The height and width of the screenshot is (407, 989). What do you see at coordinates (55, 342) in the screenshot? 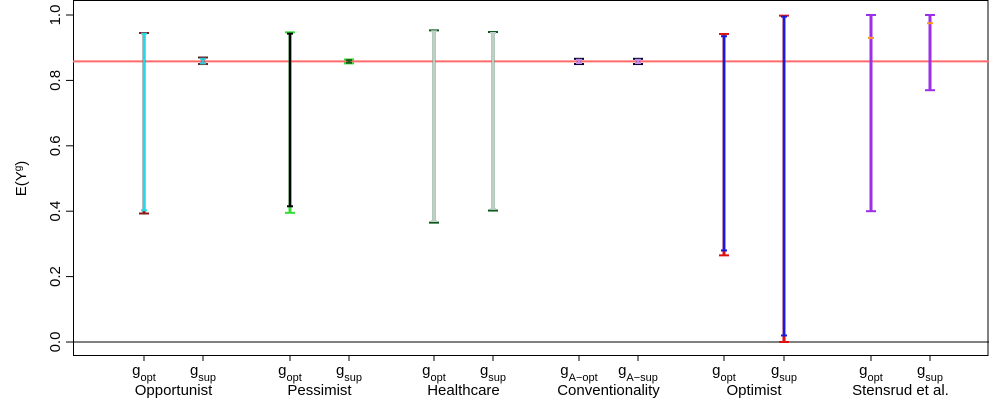
I see `y-tick-label: 0.0` at bounding box center [55, 342].